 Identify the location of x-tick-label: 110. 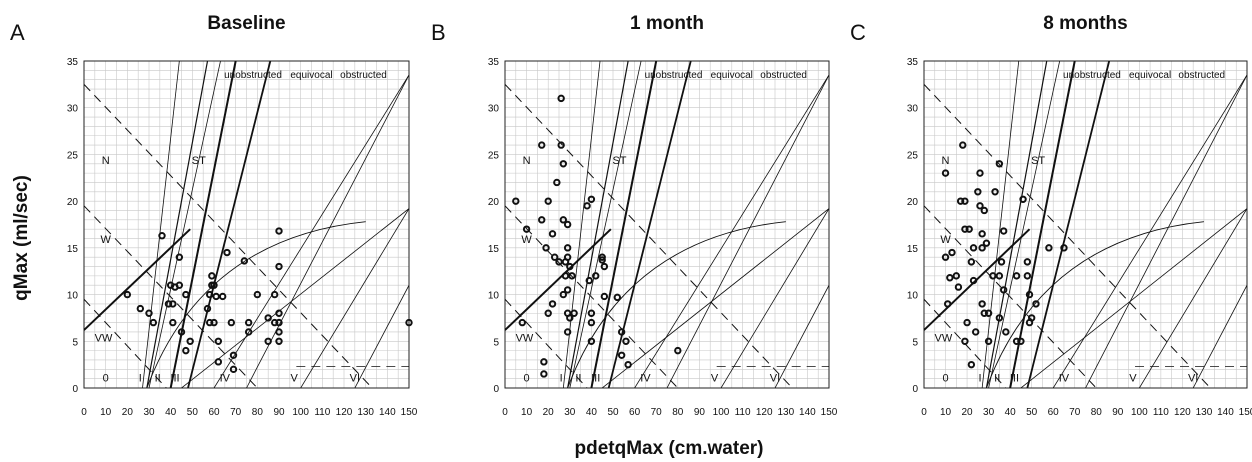
(743, 412).